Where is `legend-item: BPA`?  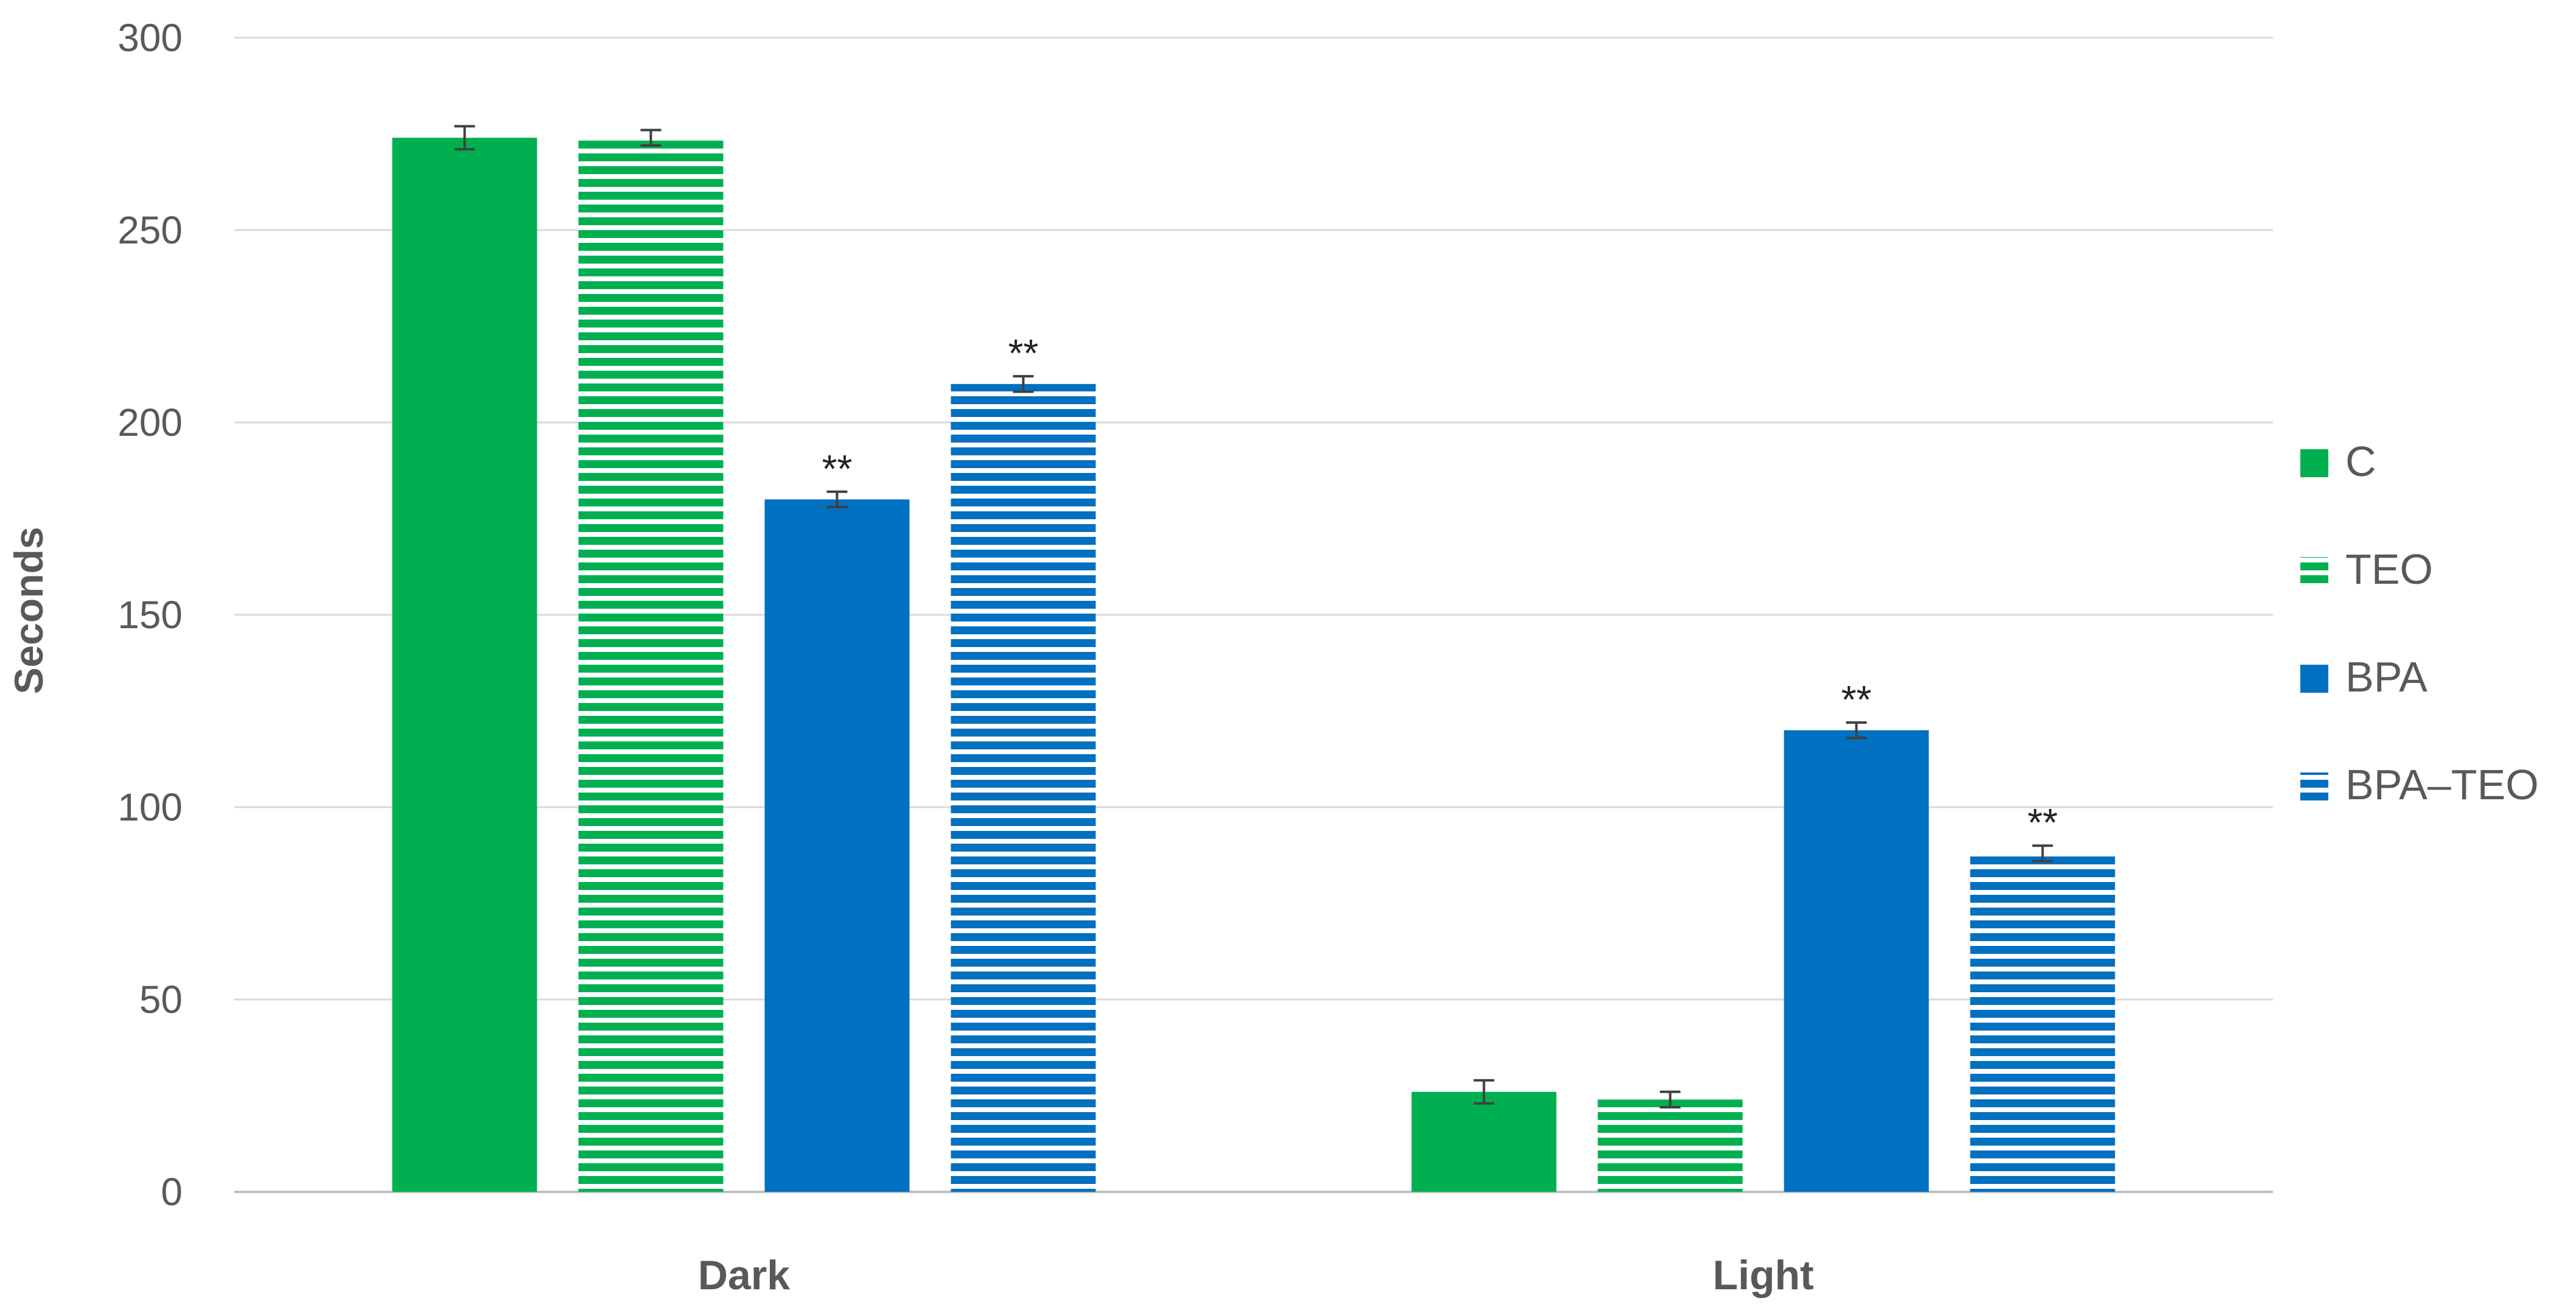
legend-item: BPA is located at coordinates (2364, 677).